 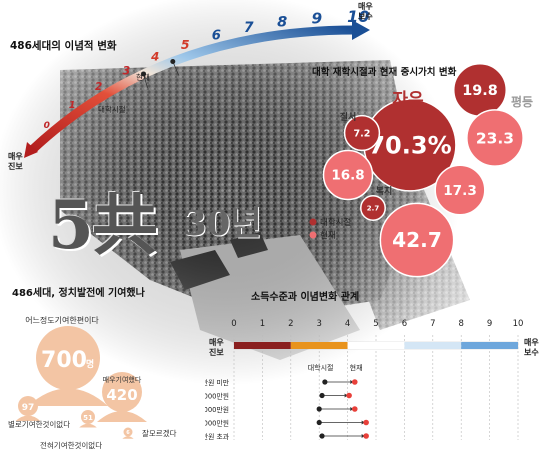 I want to click on arc-scale-number: 8, so click(x=282, y=22).